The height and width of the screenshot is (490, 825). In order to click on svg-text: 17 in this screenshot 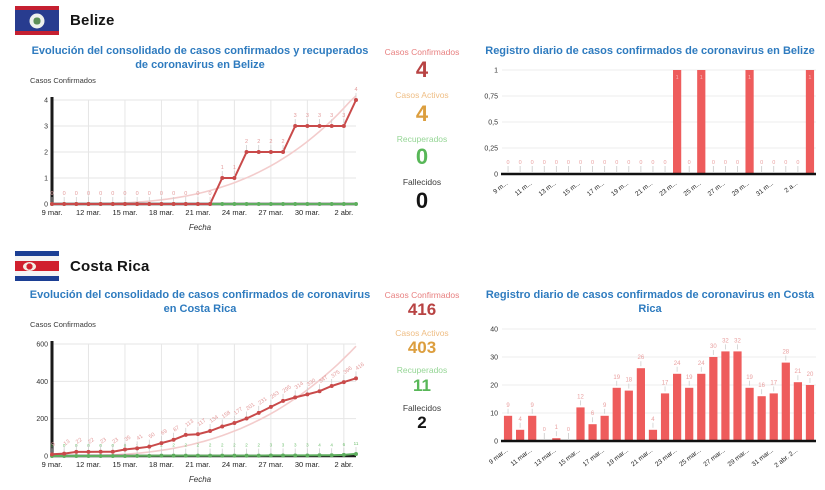, I will do `click(773, 383)`.